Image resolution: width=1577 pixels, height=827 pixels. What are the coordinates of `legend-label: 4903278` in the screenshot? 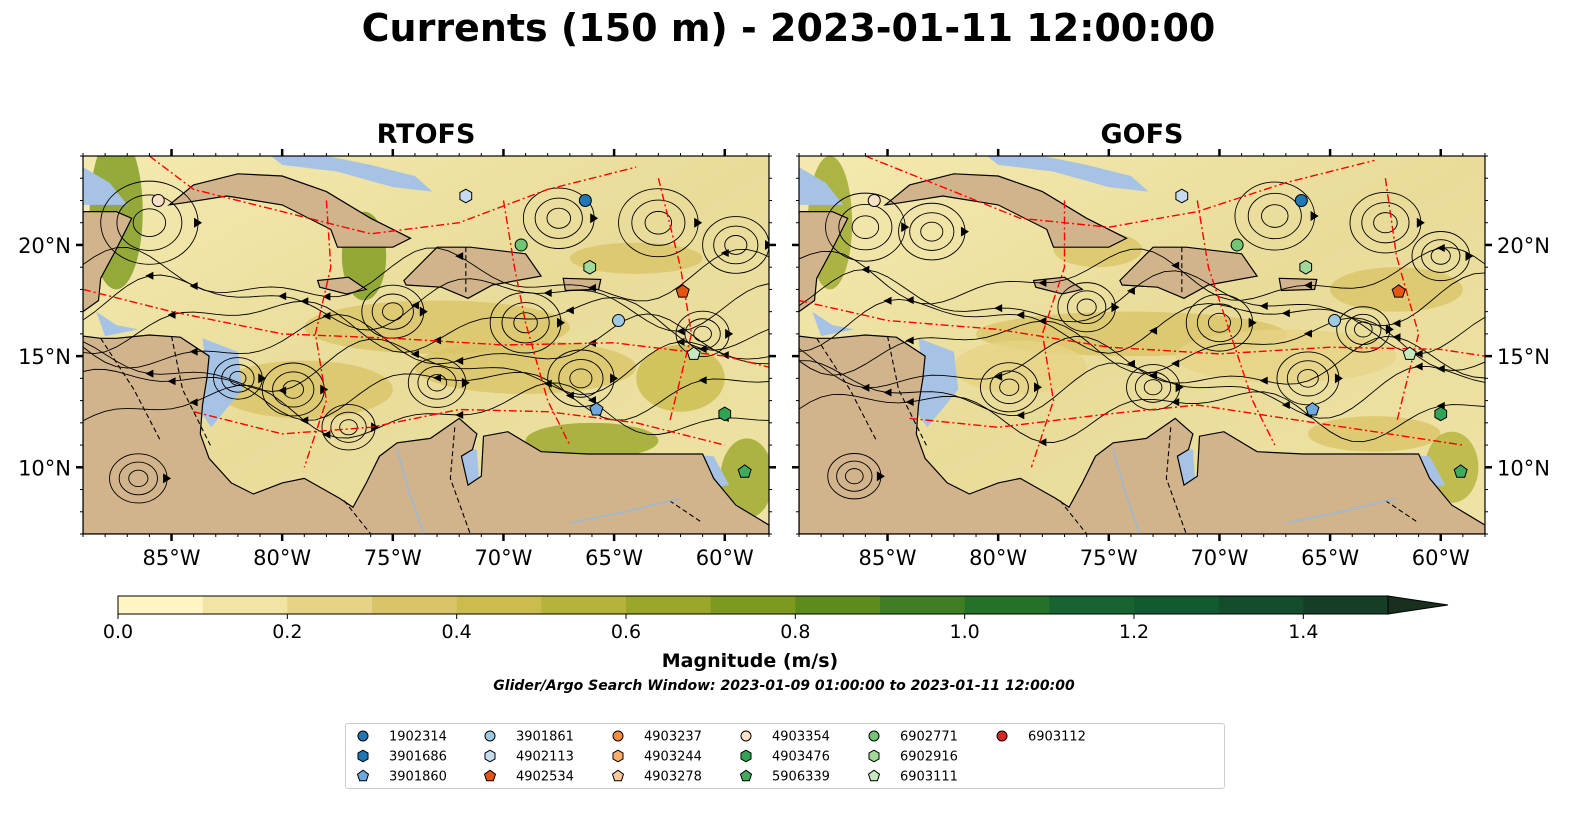 It's located at (673, 777).